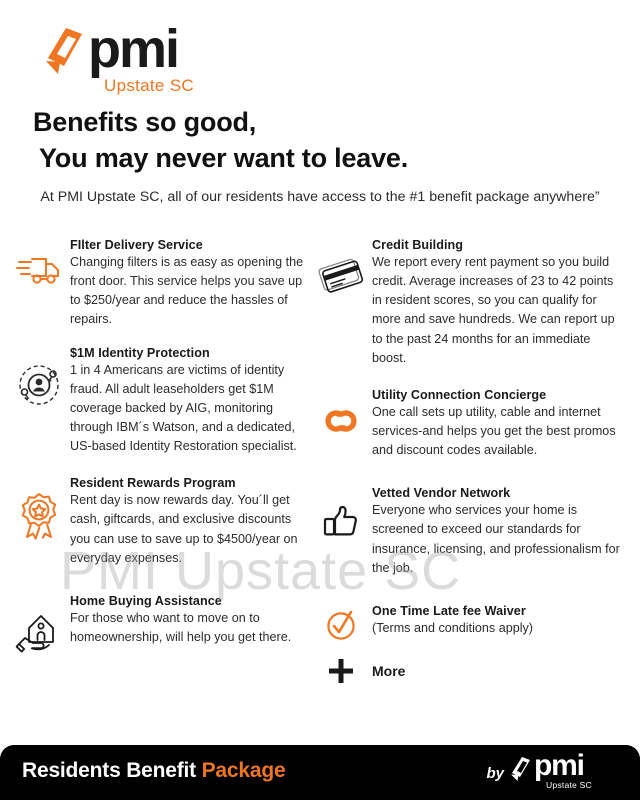 This screenshot has width=640, height=800. I want to click on footer-title: Residents Benefit Package, so click(154, 771).